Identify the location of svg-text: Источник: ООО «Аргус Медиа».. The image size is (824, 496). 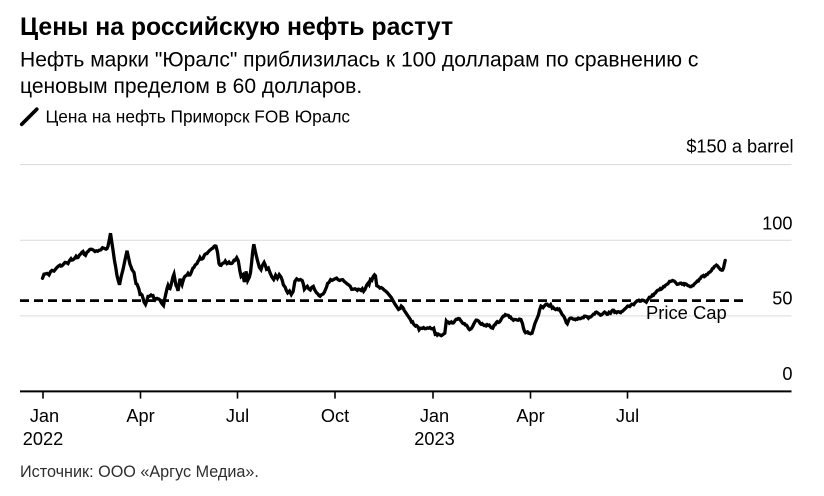
(139, 472).